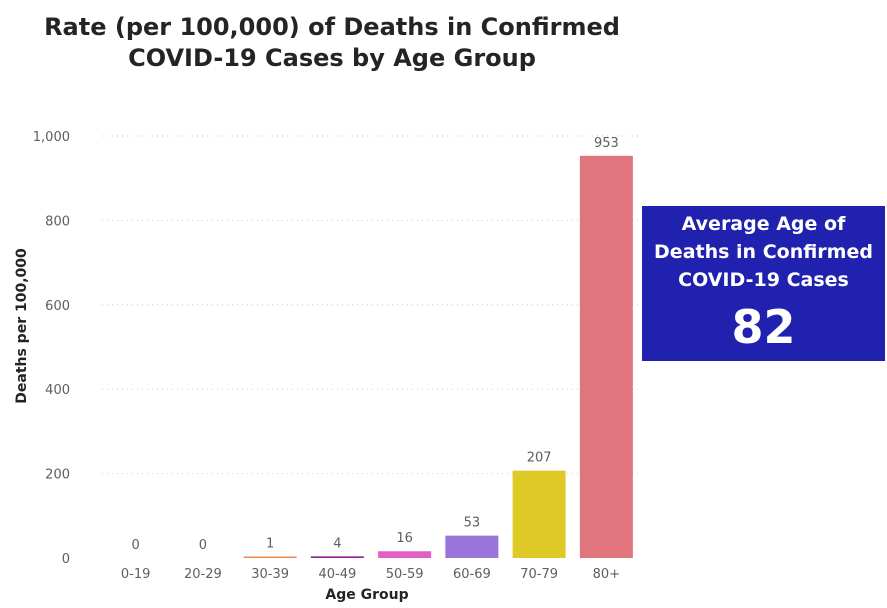 Image resolution: width=887 pixels, height=608 pixels. Describe the element at coordinates (337, 543) in the screenshot. I see `data-label-40-49: 4` at that location.